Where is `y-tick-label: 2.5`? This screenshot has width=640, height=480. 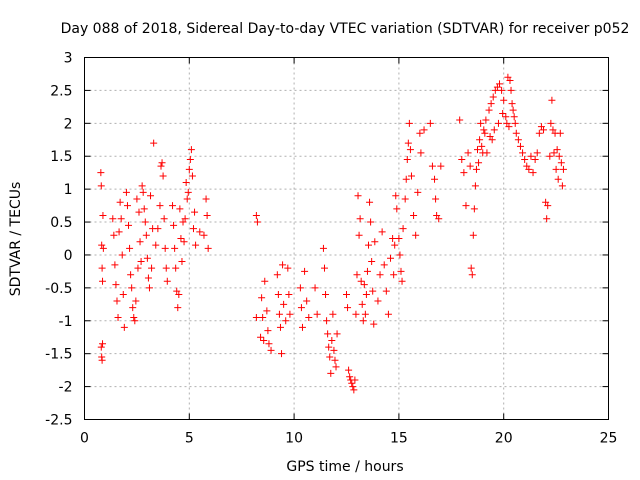 y-tick-label: 2.5 is located at coordinates (61, 91).